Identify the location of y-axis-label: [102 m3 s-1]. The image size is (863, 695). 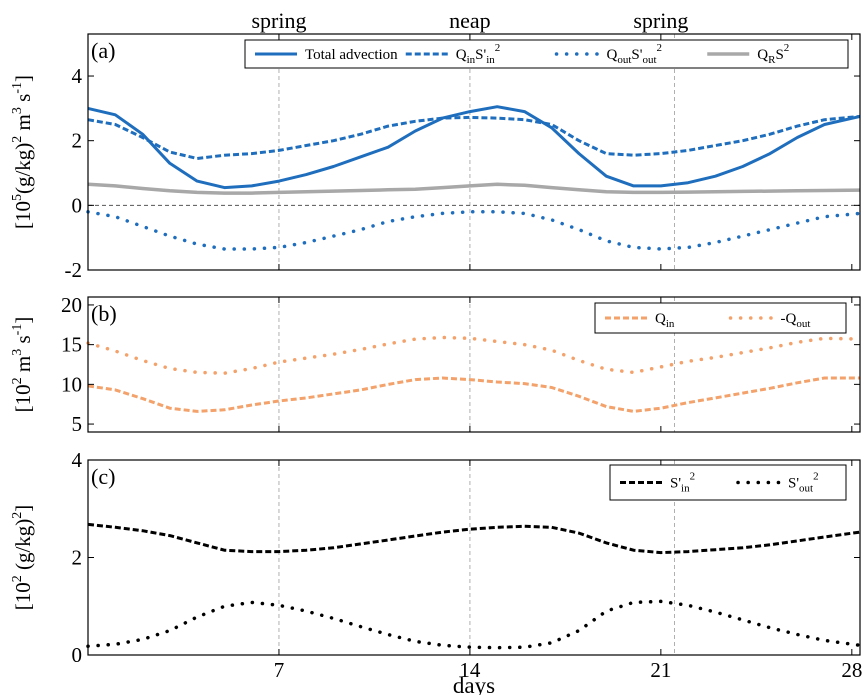
(22, 365).